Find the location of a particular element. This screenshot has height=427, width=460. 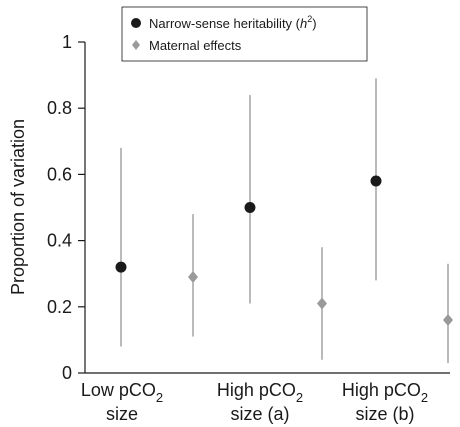

y-tick-label: 0.8 is located at coordinates (59, 108).